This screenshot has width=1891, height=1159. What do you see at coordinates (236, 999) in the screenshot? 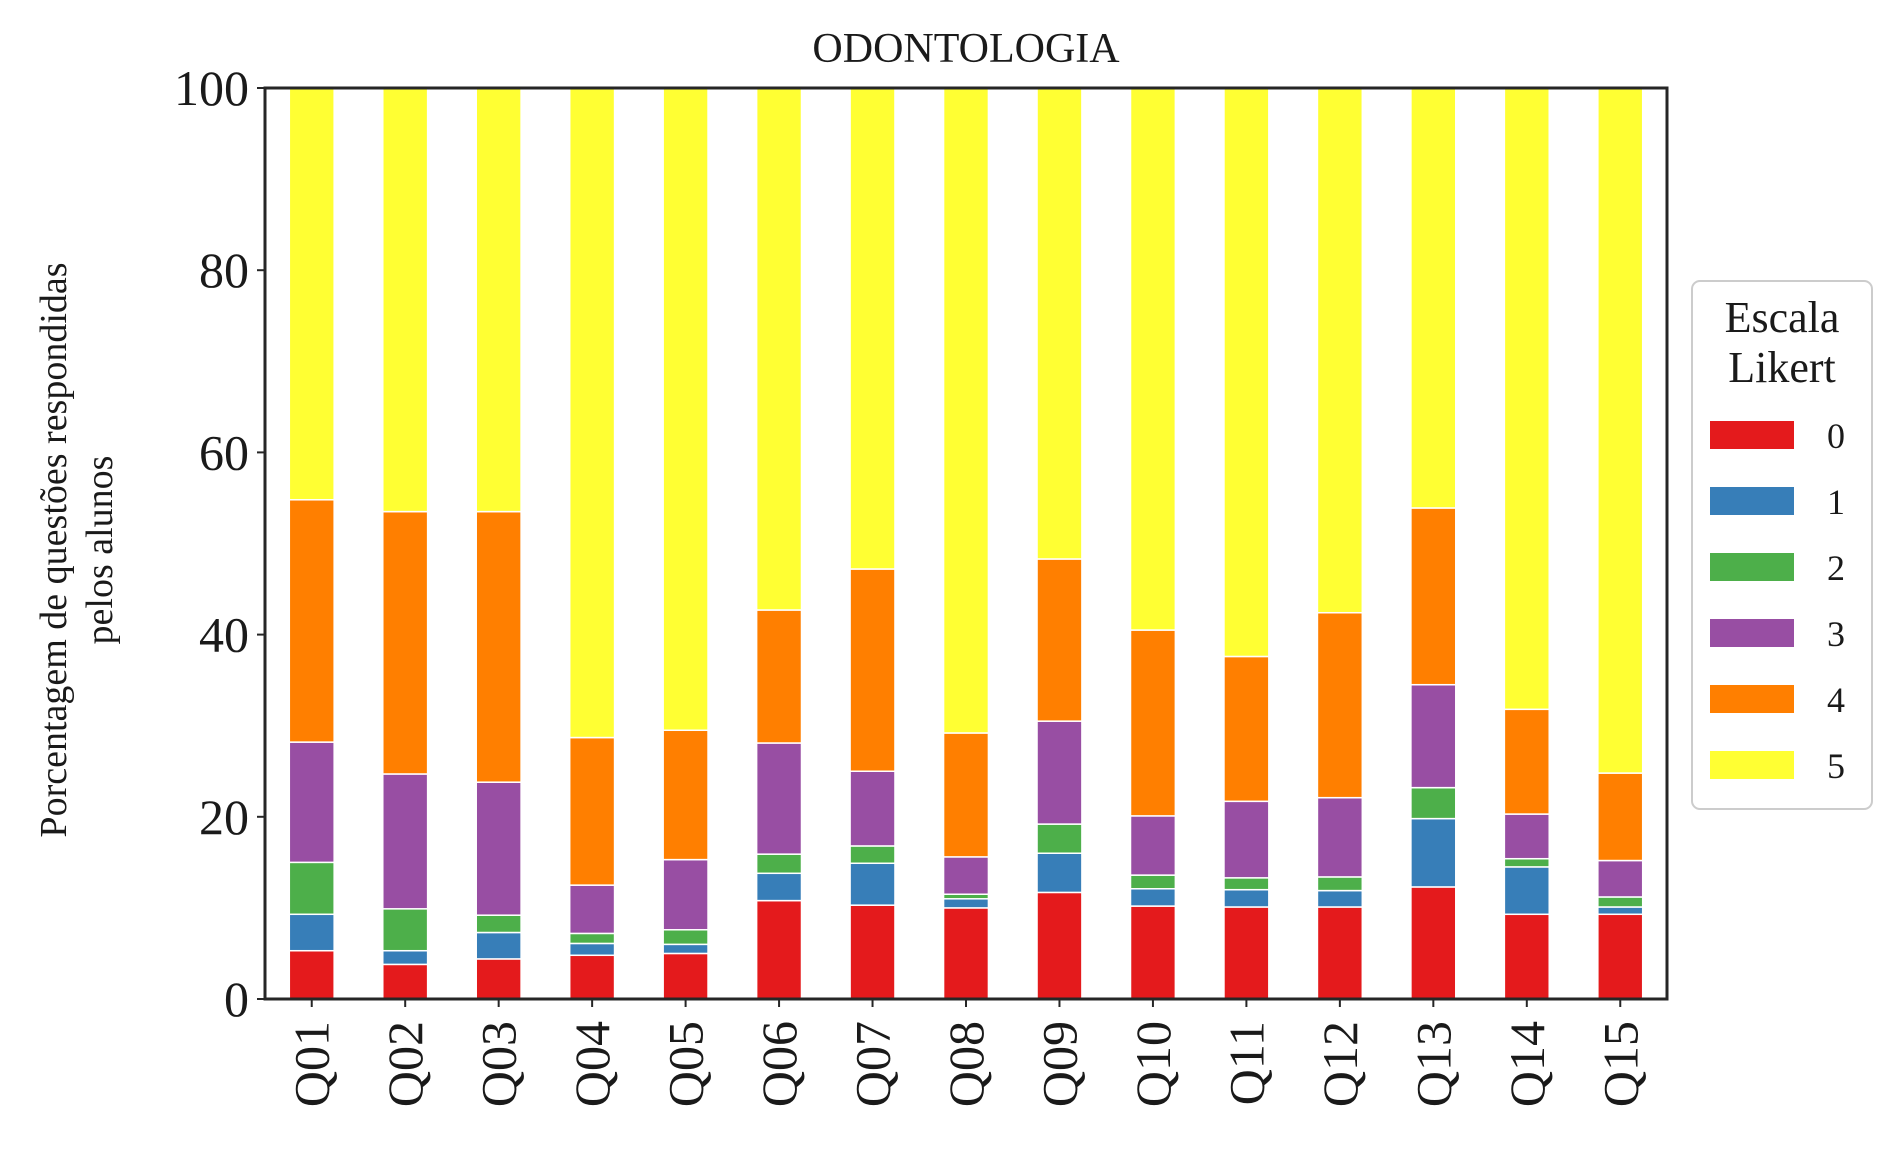
I see `y-tick-label: 0` at bounding box center [236, 999].